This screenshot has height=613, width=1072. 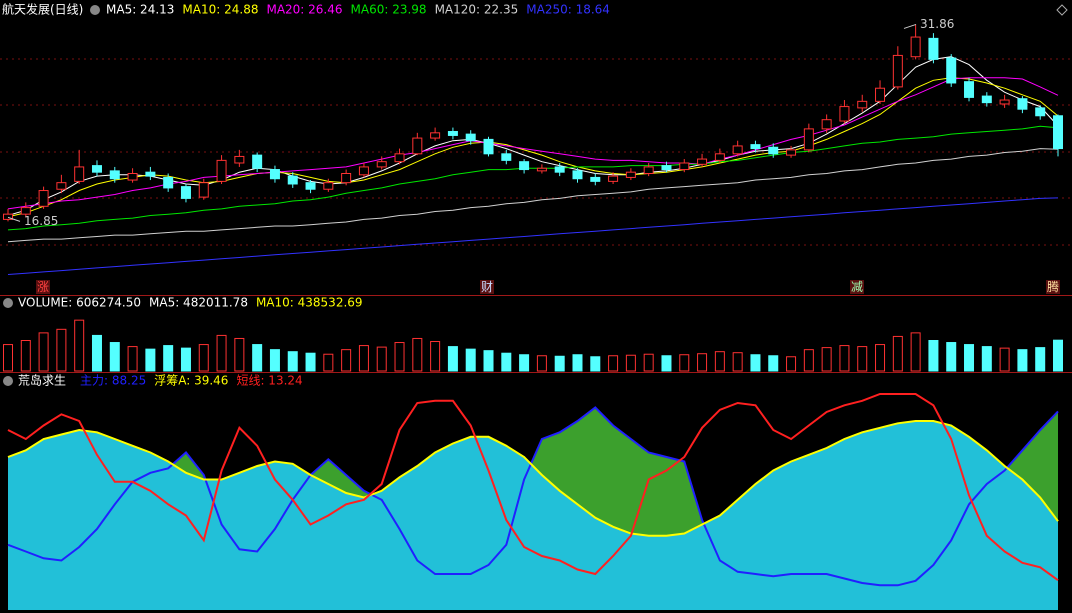 I want to click on marker: 涨, so click(x=43, y=286).